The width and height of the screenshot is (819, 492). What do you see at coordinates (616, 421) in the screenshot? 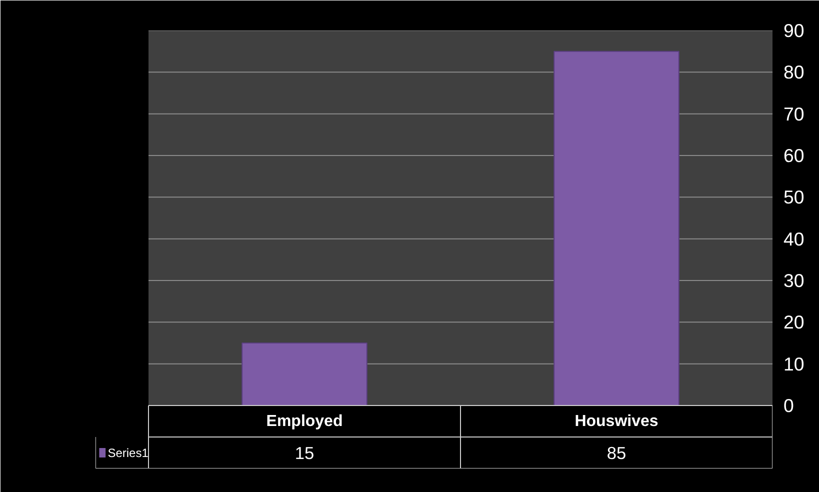
I see `x-tick-label: Houswives` at bounding box center [616, 421].